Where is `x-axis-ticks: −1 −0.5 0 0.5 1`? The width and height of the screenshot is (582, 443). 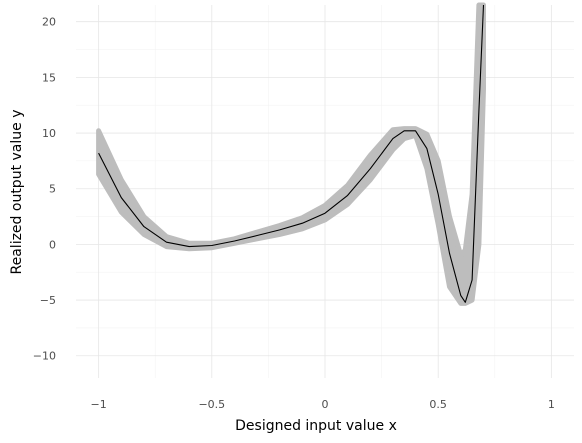 x-axis-ticks: −1 −0.5 0 0.5 1 is located at coordinates (323, 404).